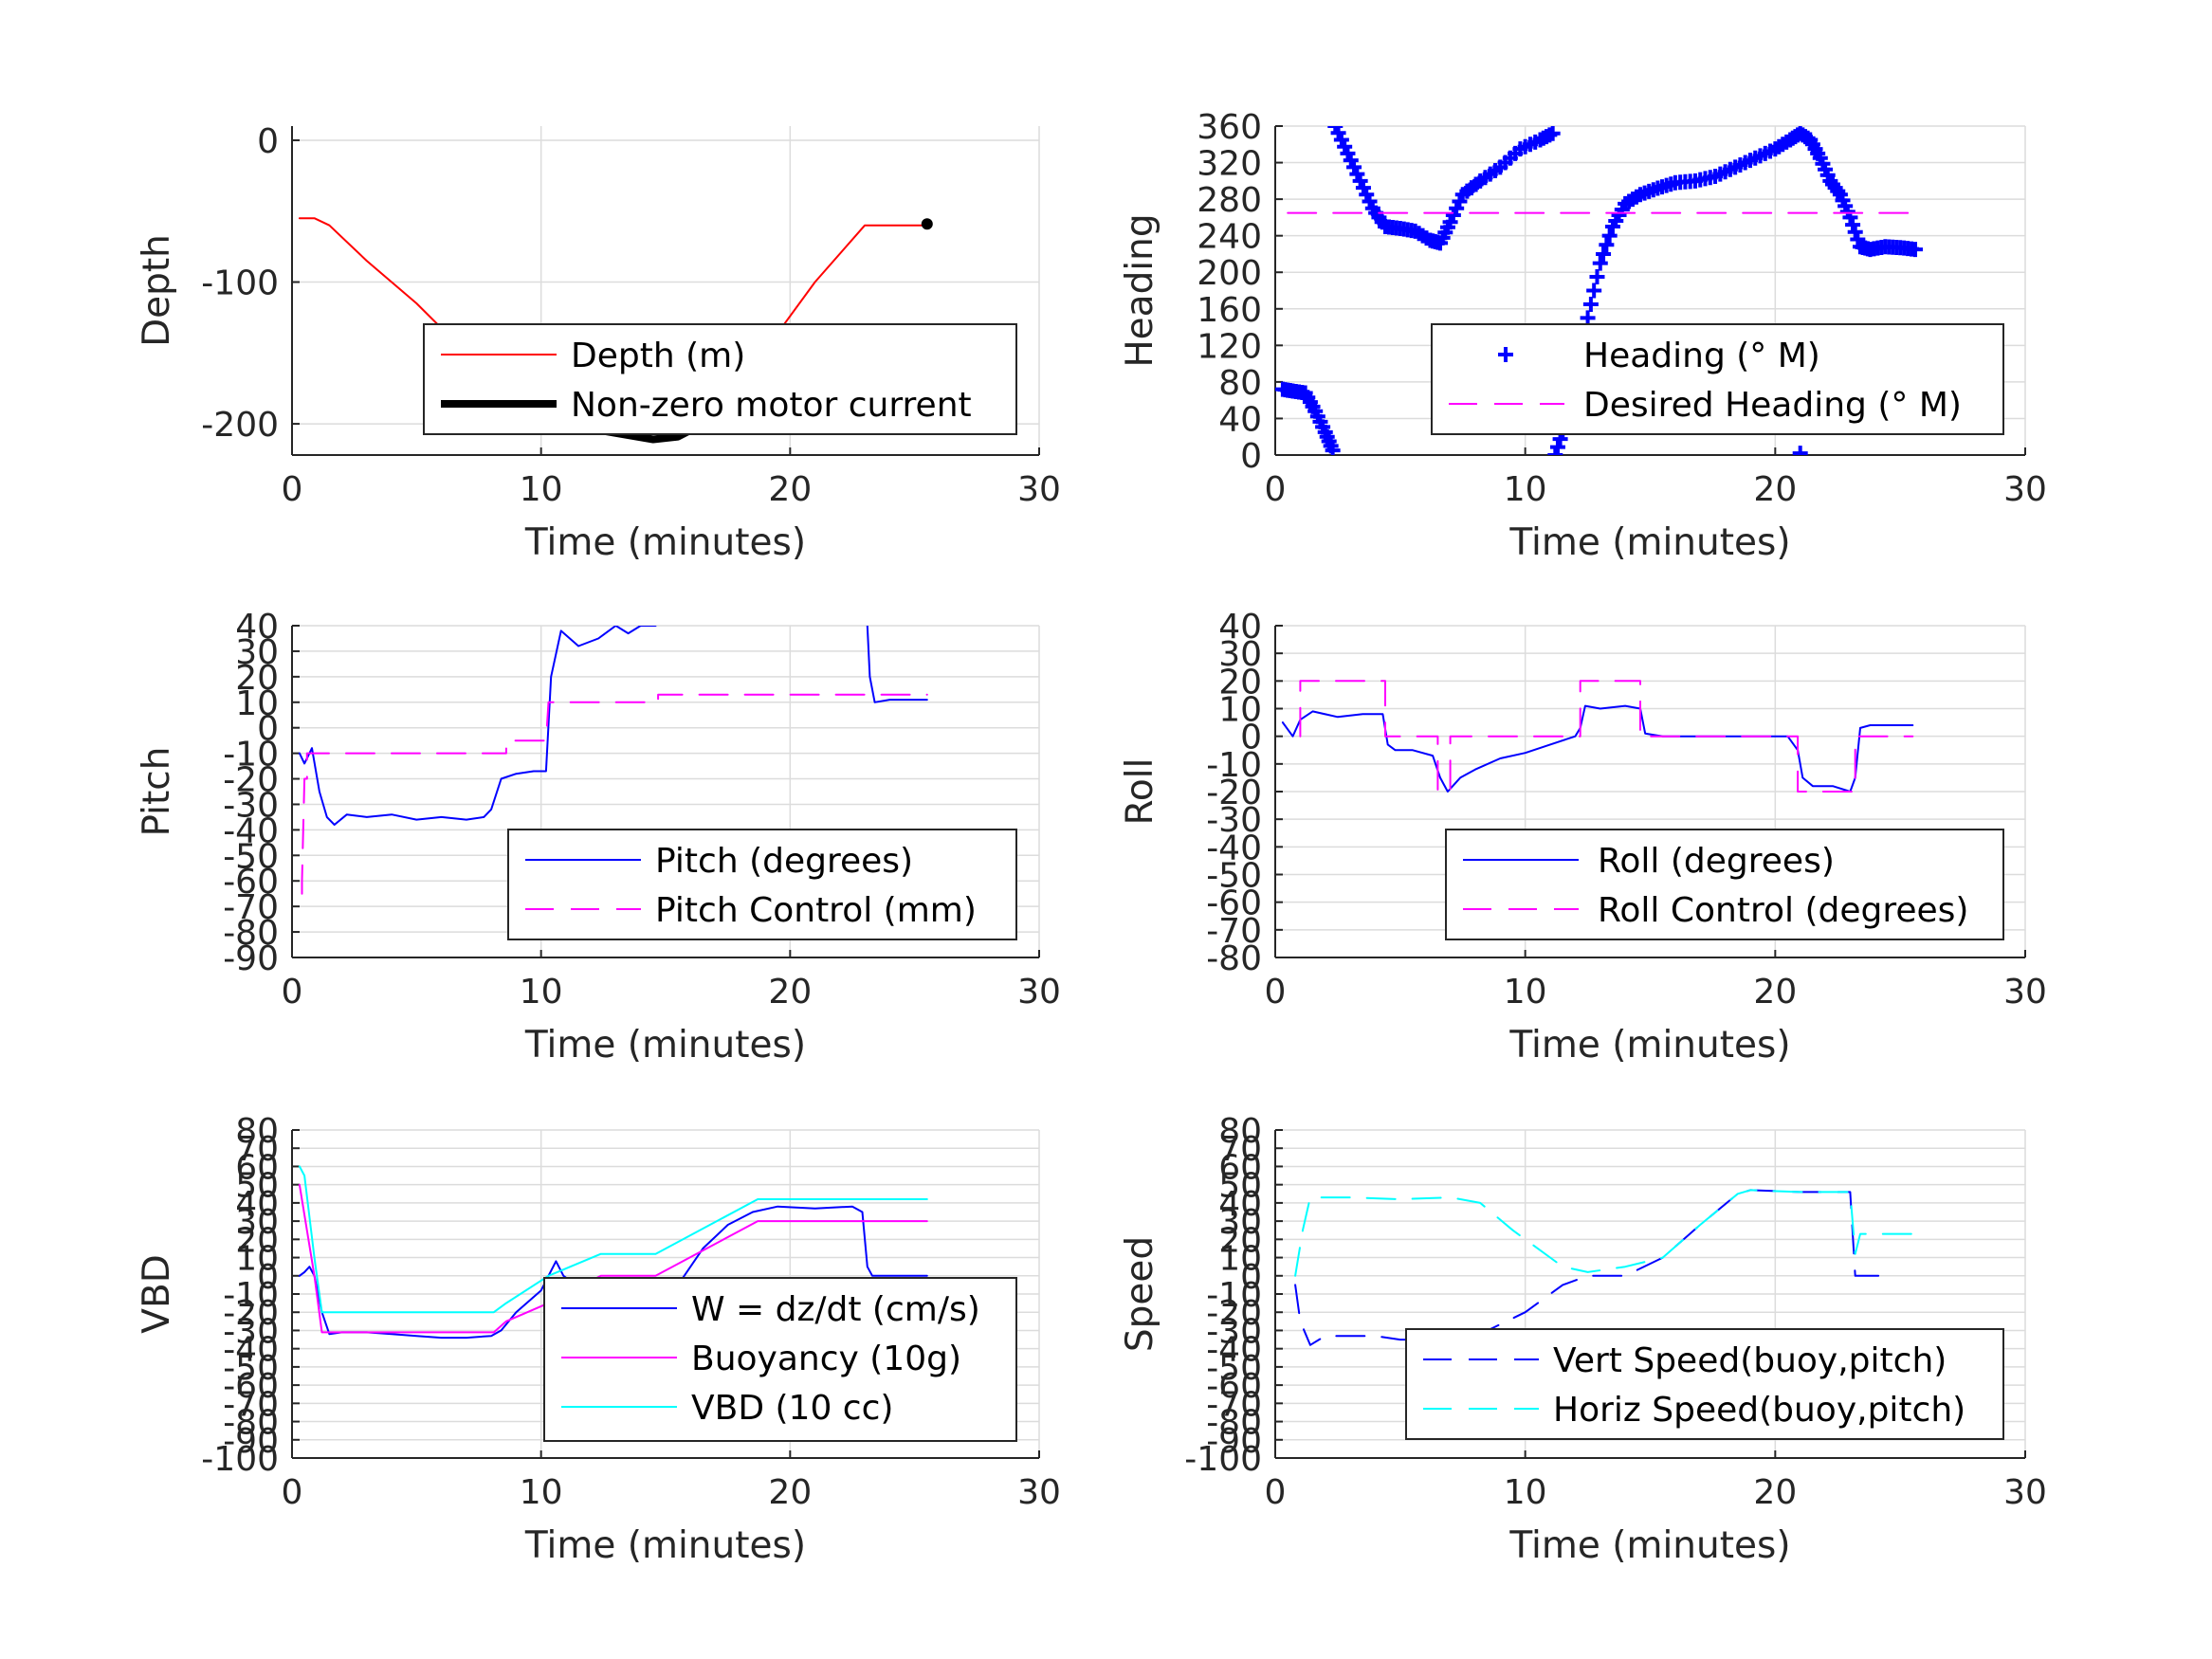 The height and width of the screenshot is (1659, 2212). What do you see at coordinates (1140, 1294) in the screenshot?
I see `y-axis-label: Speed` at bounding box center [1140, 1294].